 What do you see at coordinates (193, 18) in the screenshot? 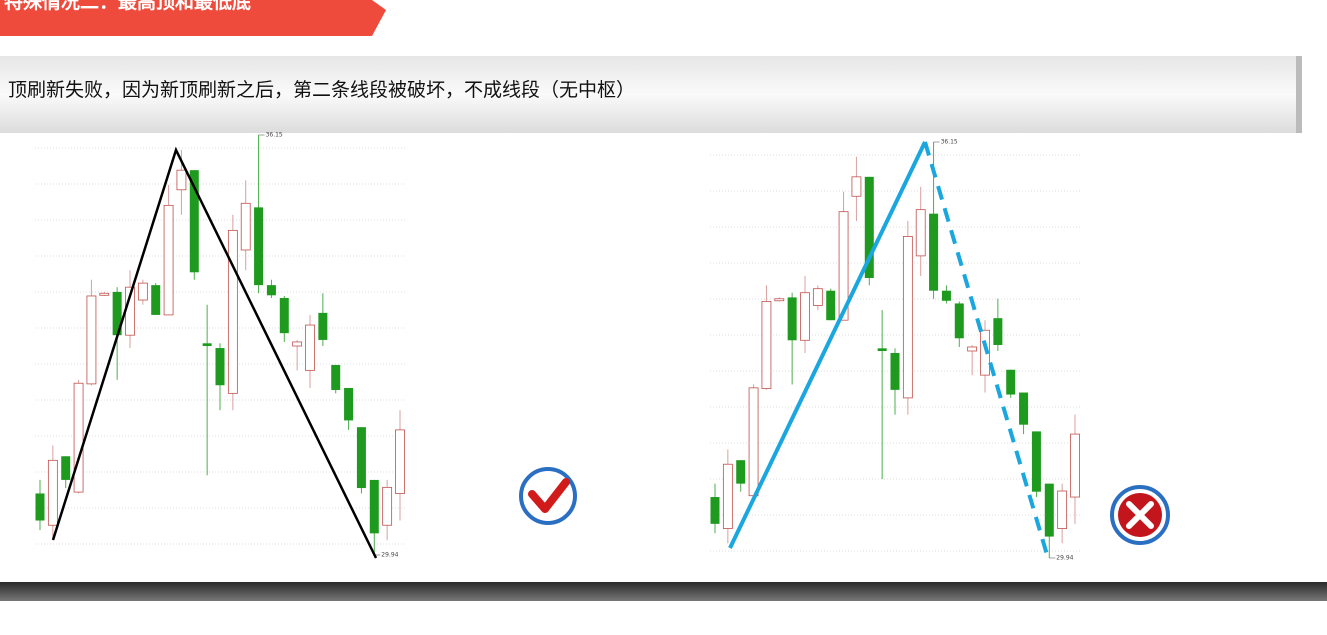
I see `title-banner` at bounding box center [193, 18].